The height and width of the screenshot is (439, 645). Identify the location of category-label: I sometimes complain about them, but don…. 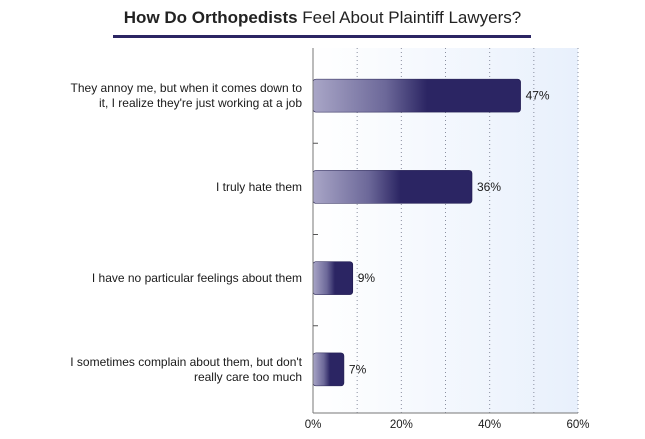
(186, 369).